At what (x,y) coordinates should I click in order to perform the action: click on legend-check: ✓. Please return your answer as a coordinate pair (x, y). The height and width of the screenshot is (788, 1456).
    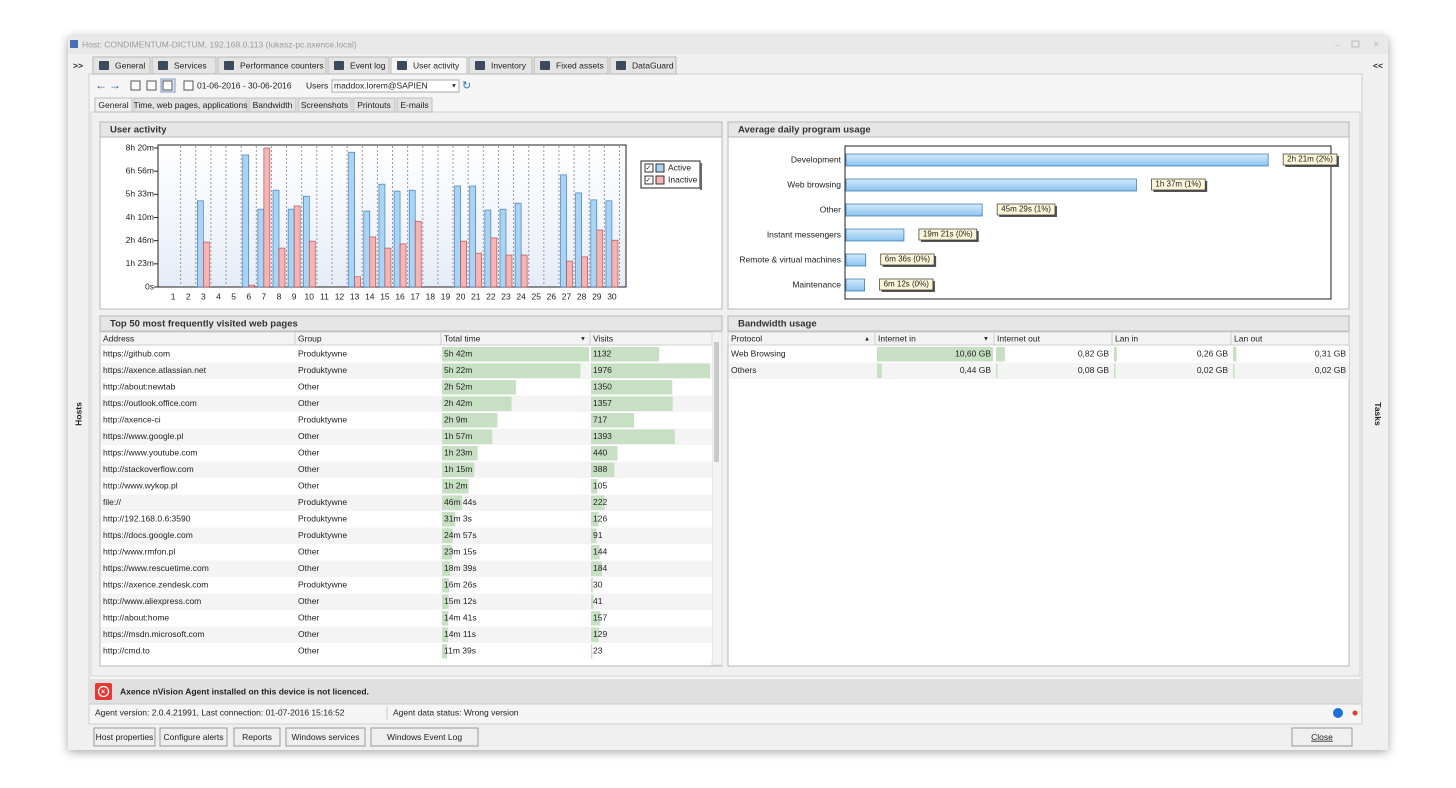
    Looking at the image, I should click on (649, 168).